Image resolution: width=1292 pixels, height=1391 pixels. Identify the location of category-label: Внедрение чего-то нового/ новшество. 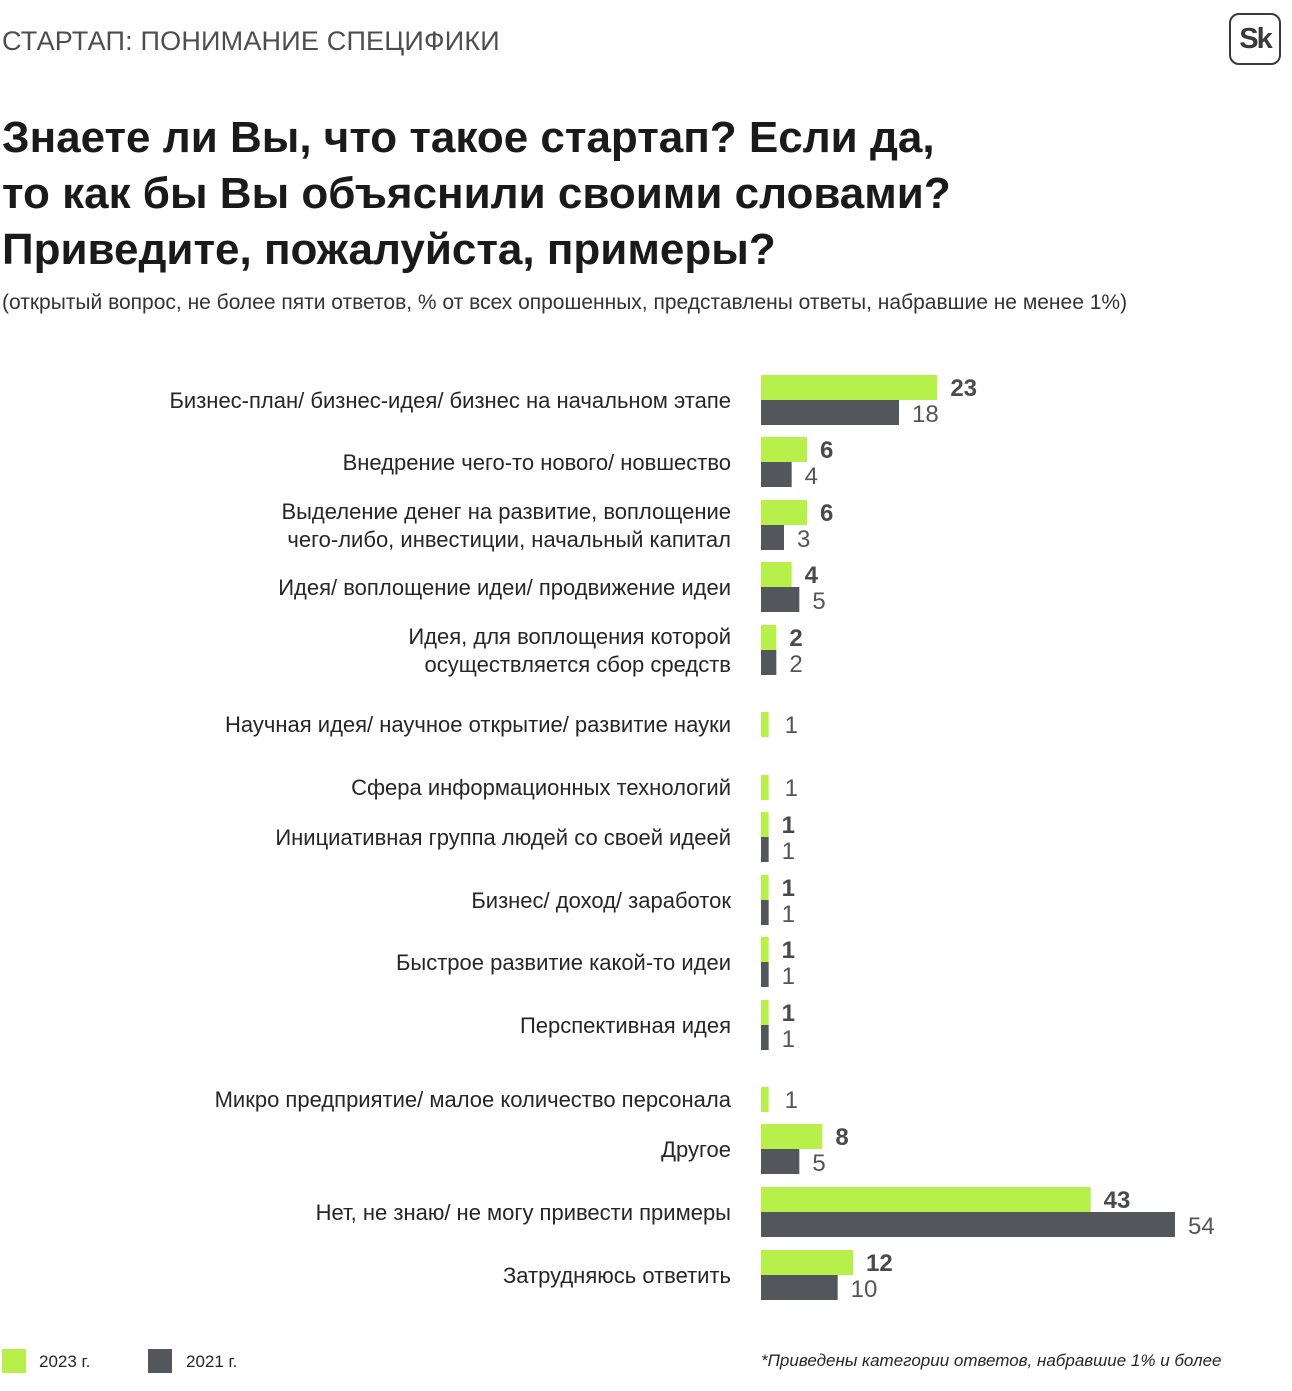
(537, 462).